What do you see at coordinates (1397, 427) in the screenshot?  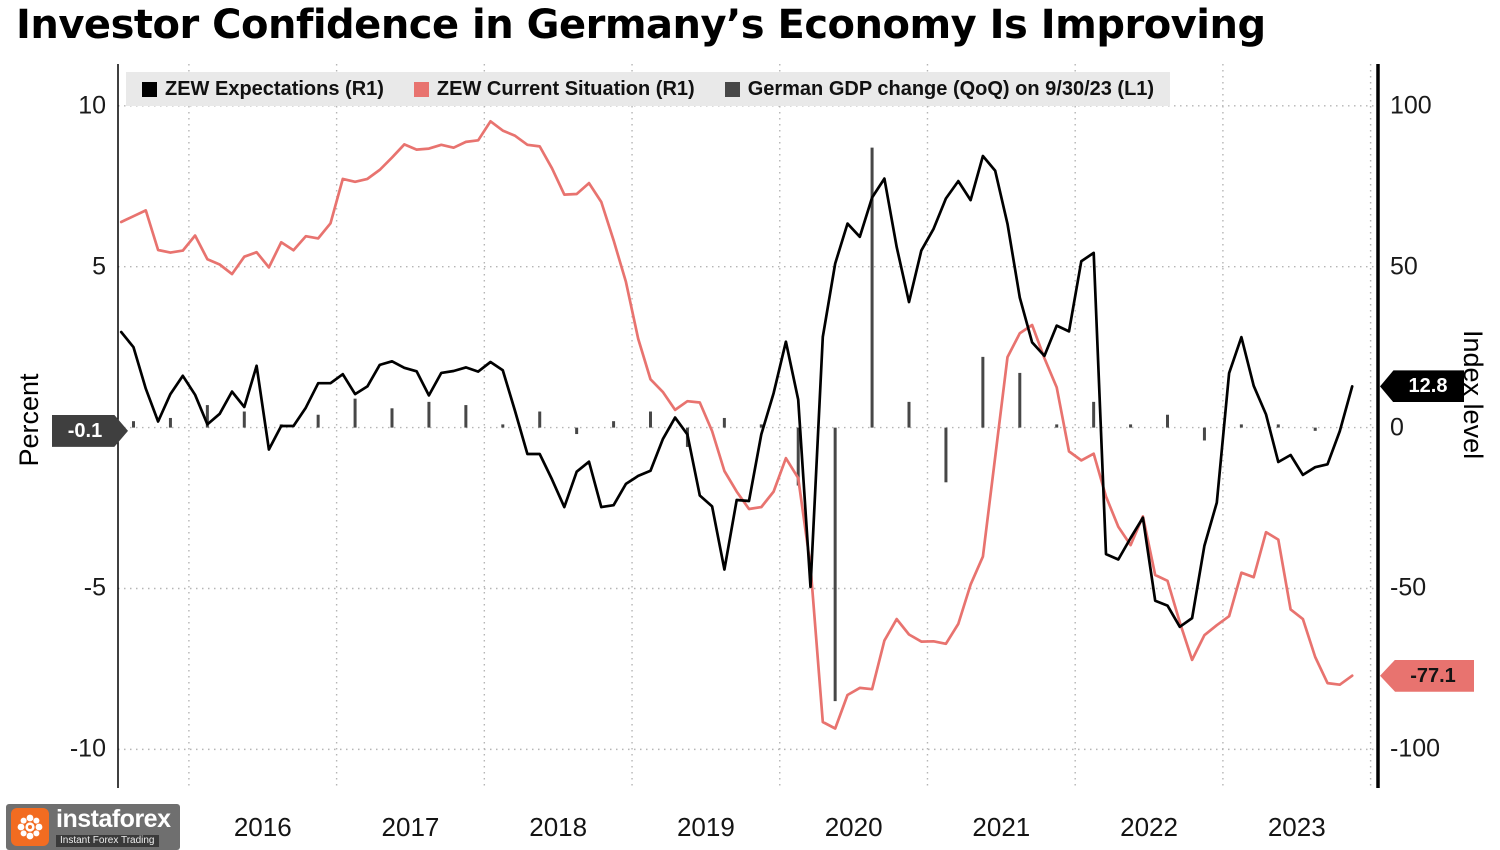 I see `right-tick-label: 0` at bounding box center [1397, 427].